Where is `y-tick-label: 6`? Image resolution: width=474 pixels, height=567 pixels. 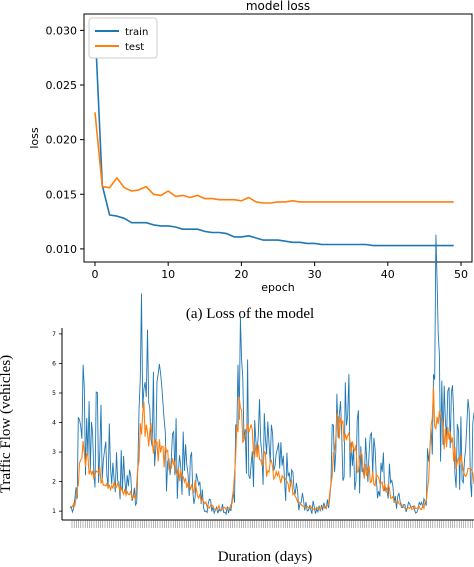 y-tick-label: 6 is located at coordinates (54, 363).